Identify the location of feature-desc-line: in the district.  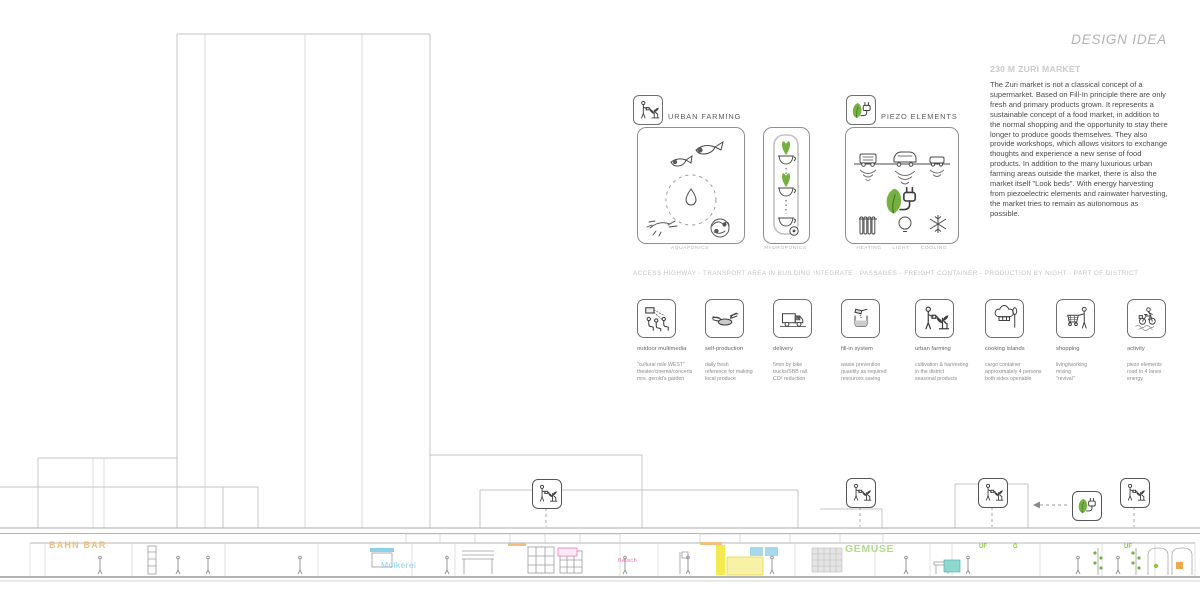
(930, 372).